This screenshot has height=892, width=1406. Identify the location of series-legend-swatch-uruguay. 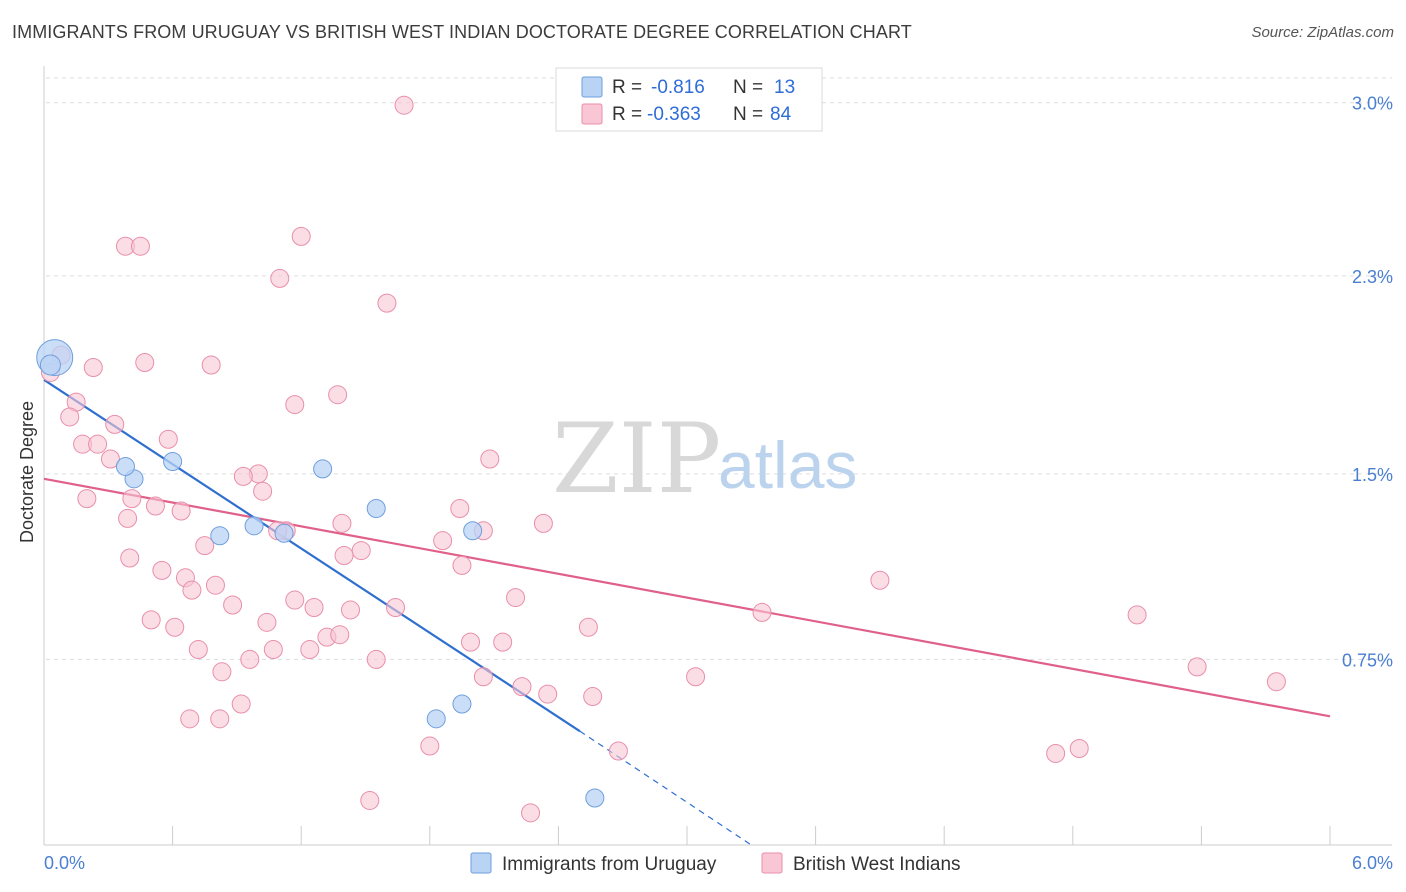
(481, 863).